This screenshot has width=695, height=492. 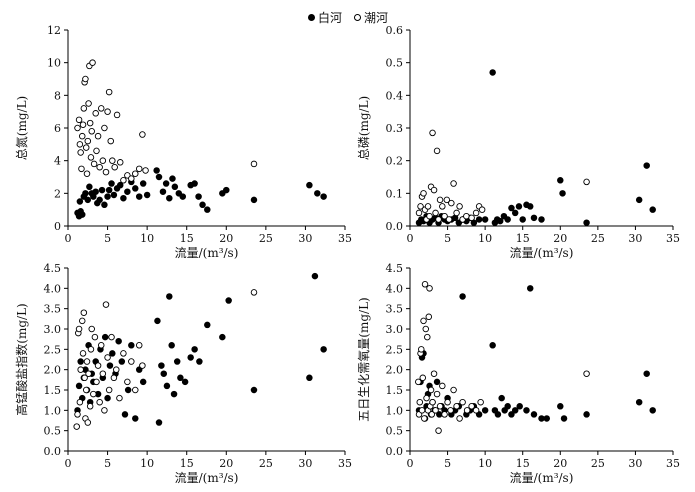 I want to click on x-axis-label: 流量/(m³/s), so click(x=207, y=253).